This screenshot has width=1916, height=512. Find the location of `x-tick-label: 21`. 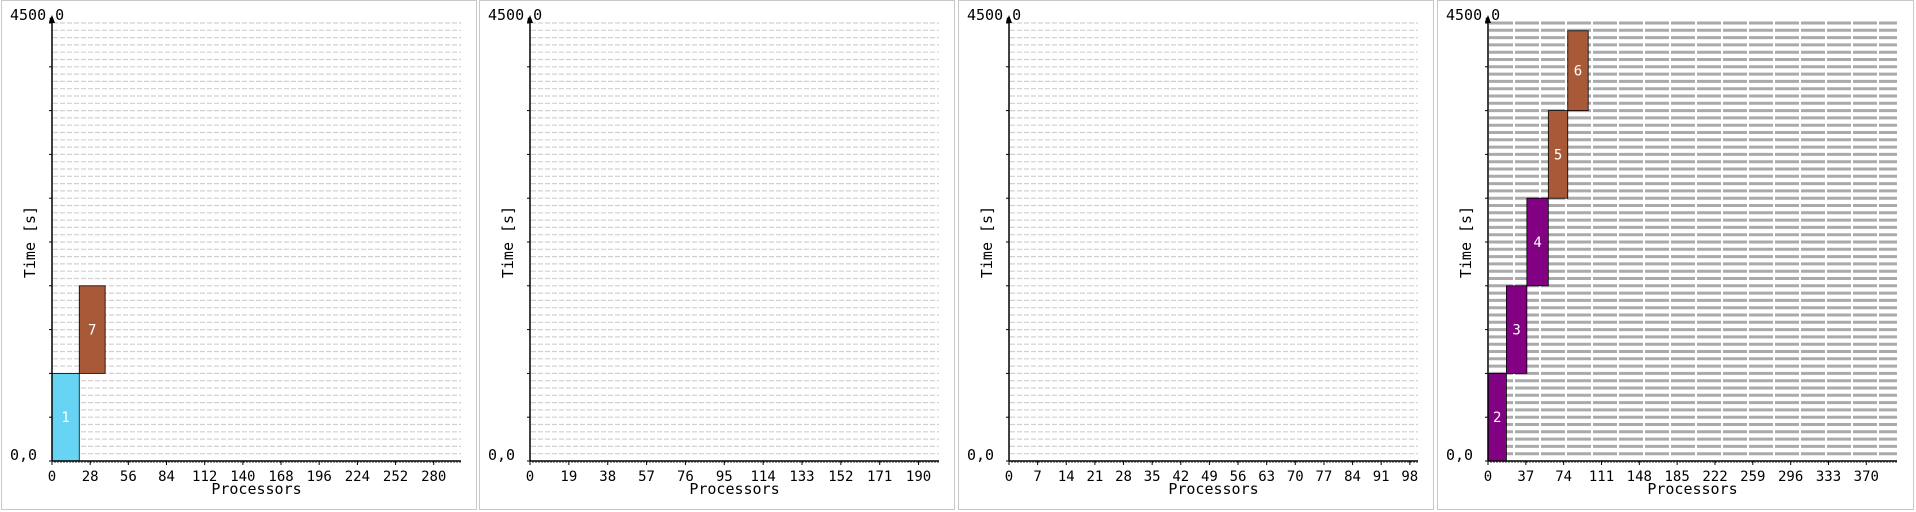

x-tick-label: 21 is located at coordinates (1094, 477).